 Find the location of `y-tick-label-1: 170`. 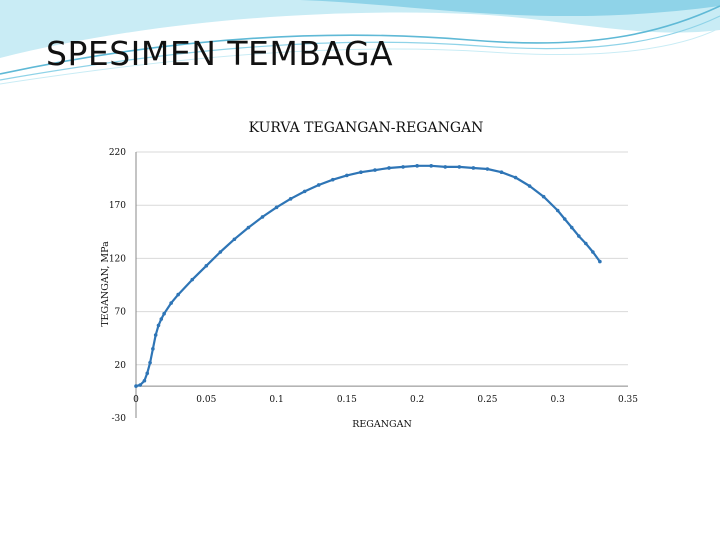

y-tick-label-1: 170 is located at coordinates (117, 206).